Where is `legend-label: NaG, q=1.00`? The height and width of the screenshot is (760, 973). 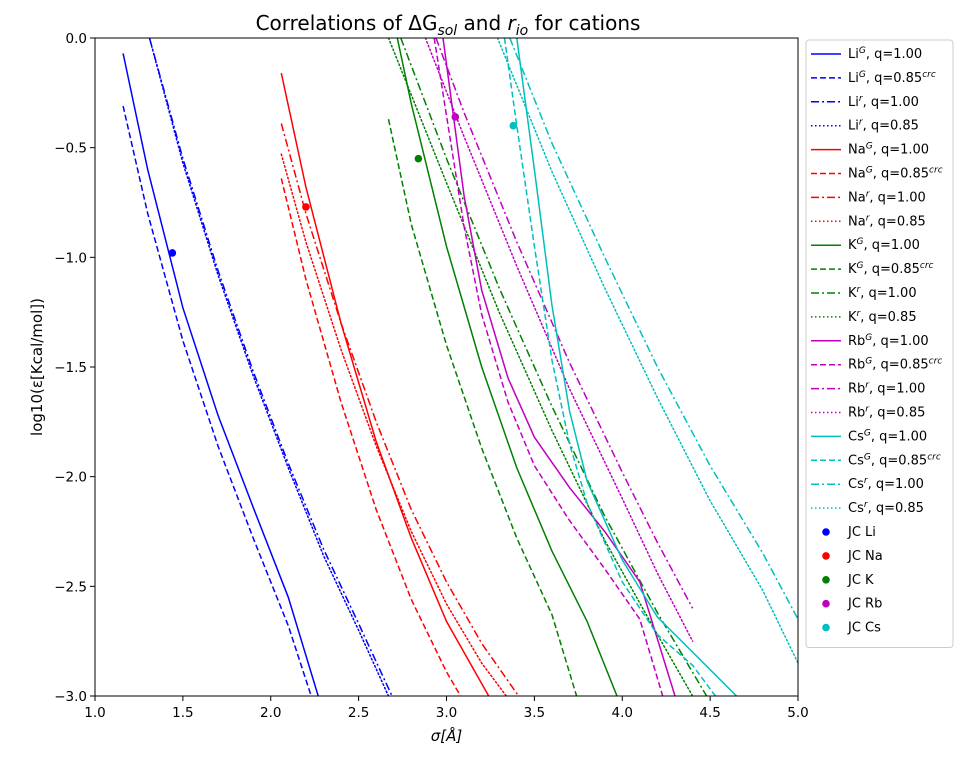
legend-label: NaG, q=1.00 is located at coordinates (888, 150).